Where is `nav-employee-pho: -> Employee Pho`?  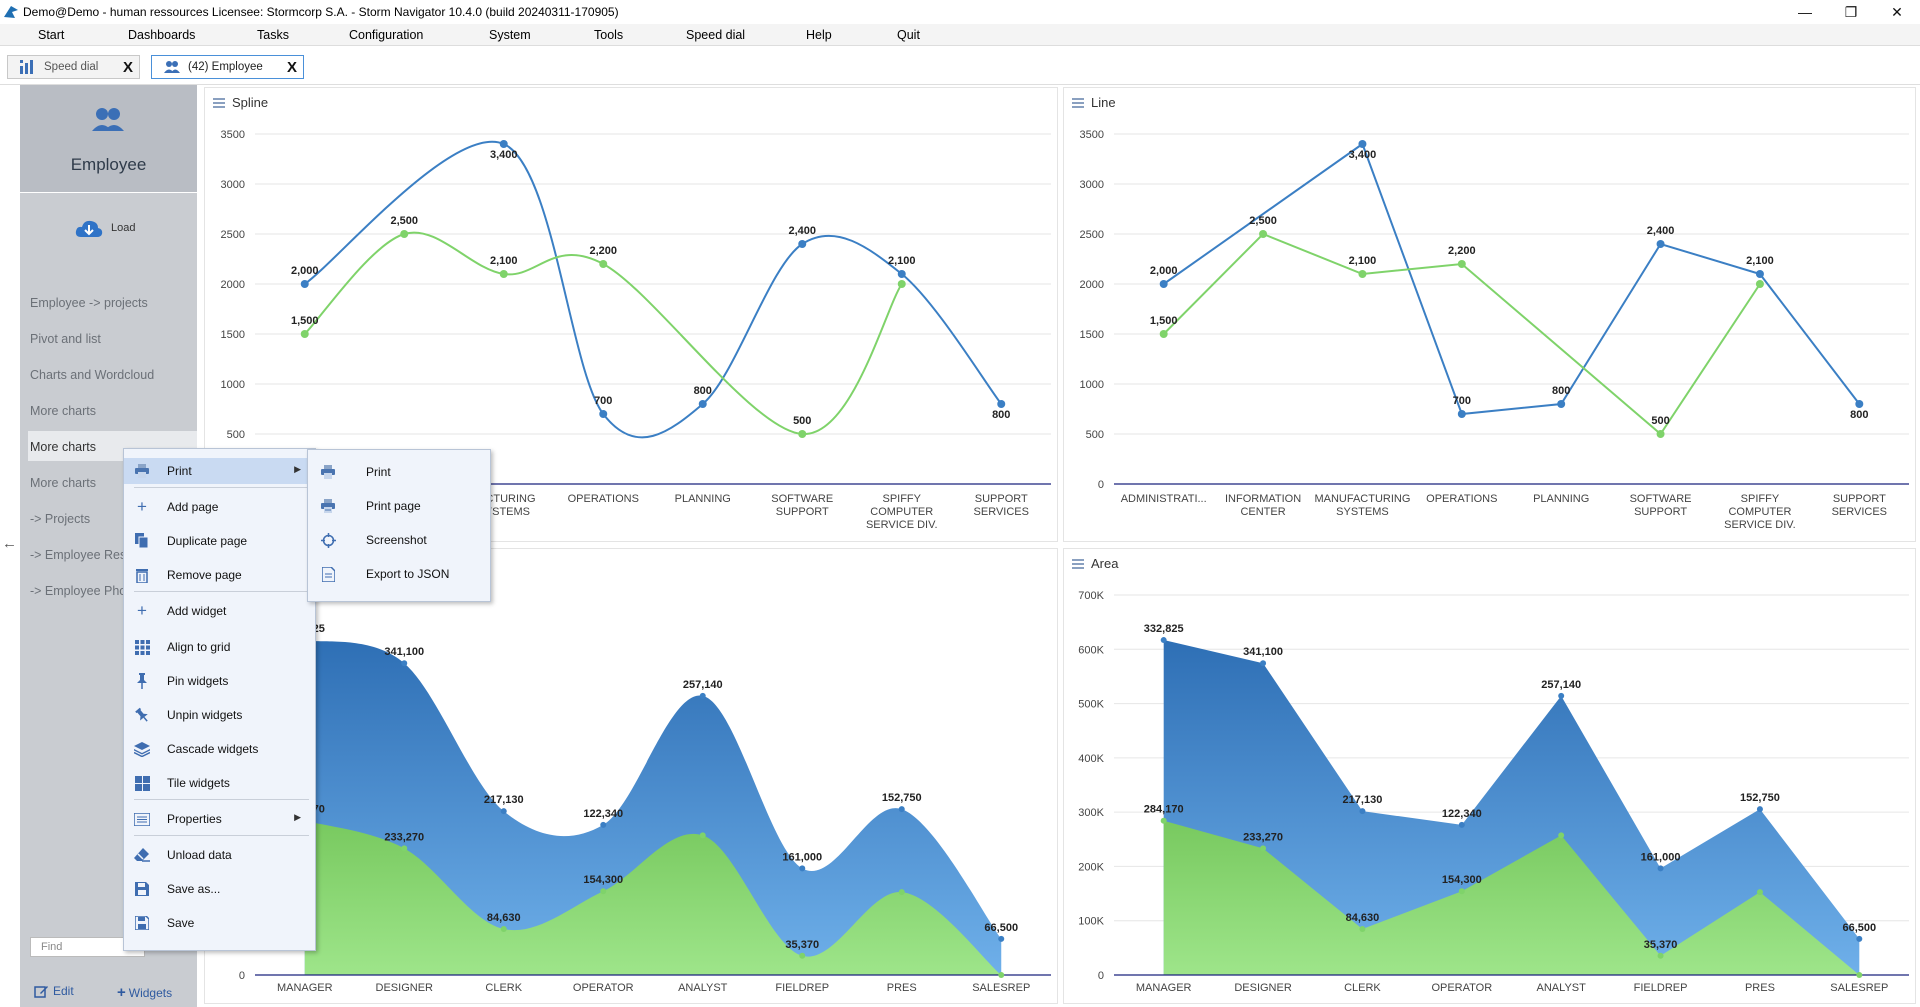 nav-employee-pho: -> Employee Pho is located at coordinates (78, 591).